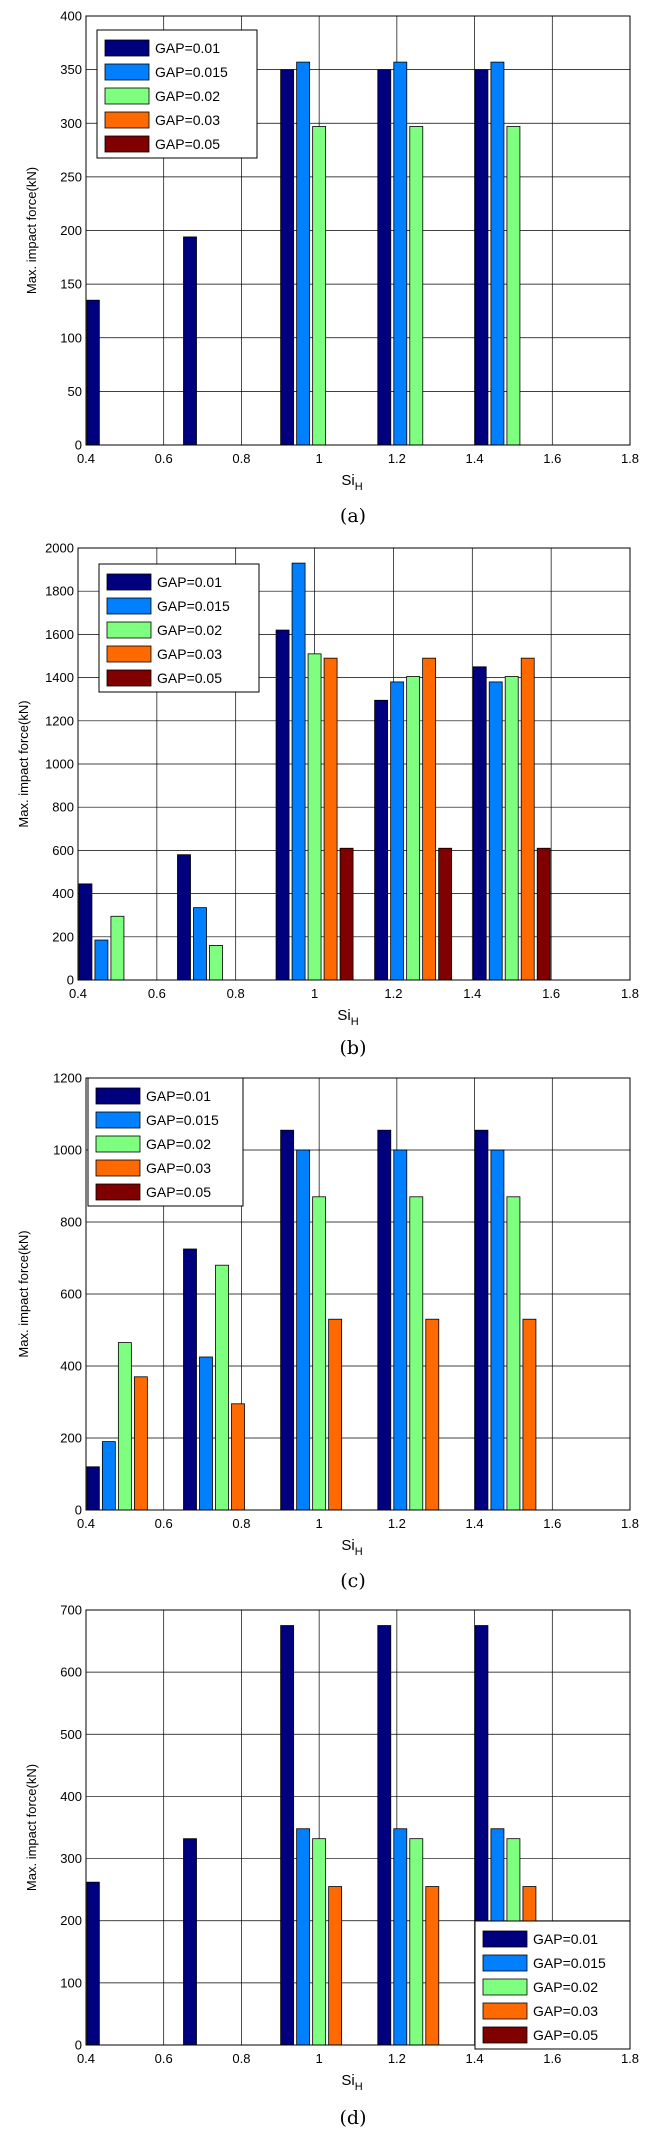 This screenshot has width=655, height=2150. I want to click on legend-entry: GAP=0.01, so click(187, 48).